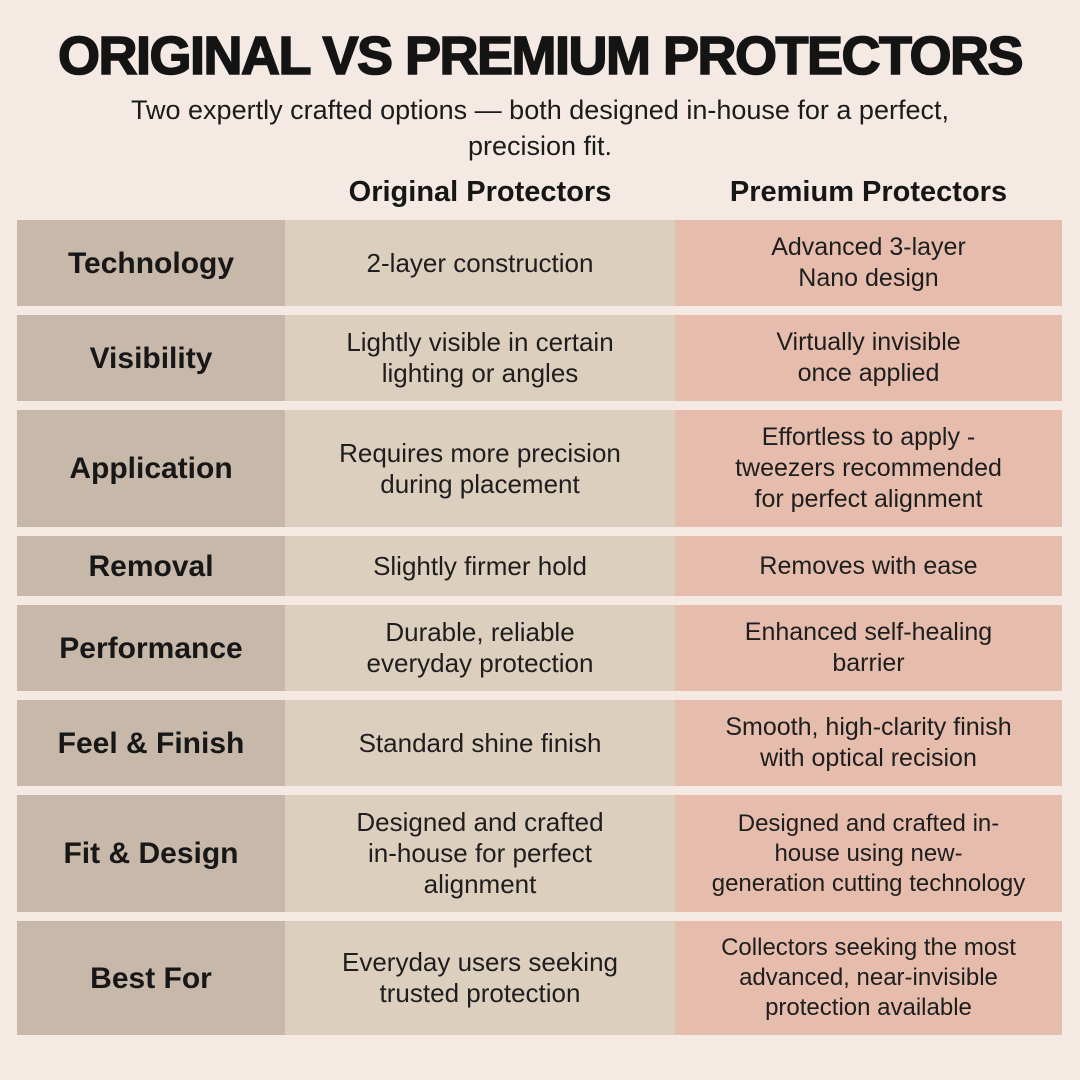 The image size is (1080, 1080). Describe the element at coordinates (480, 468) in the screenshot. I see `original-cell: Requires more precision during placement` at that location.